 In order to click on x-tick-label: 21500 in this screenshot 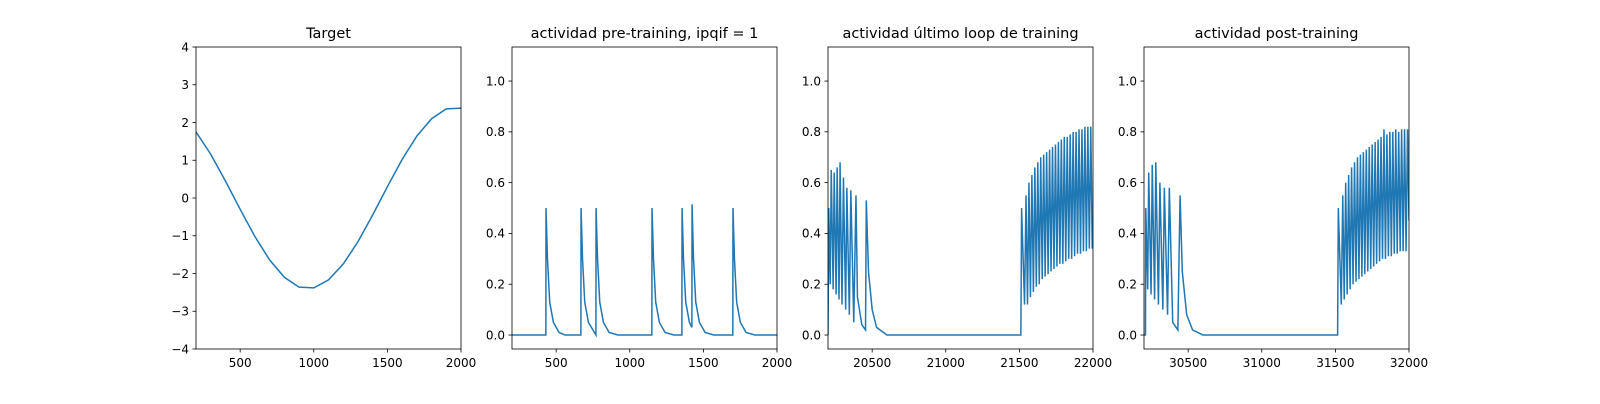, I will do `click(1019, 363)`.